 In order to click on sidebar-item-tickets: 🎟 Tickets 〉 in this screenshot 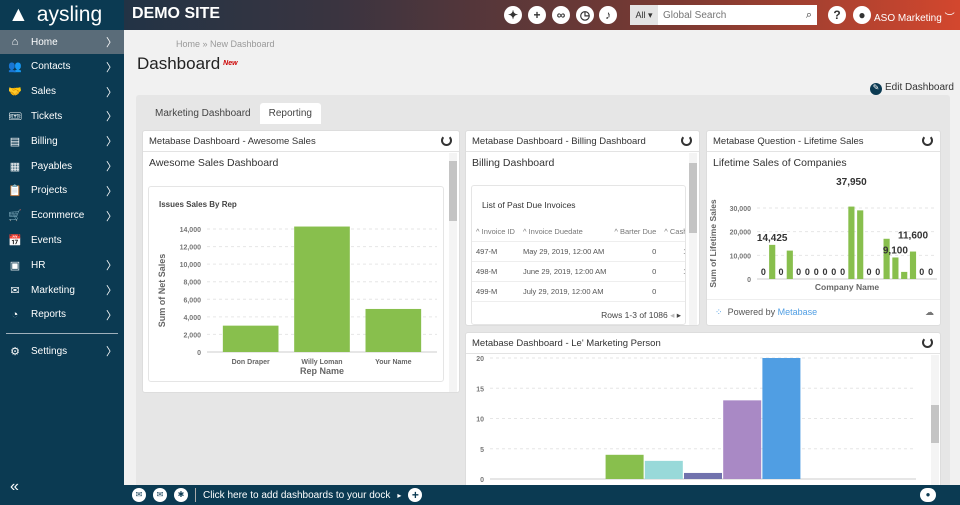, I will do `click(62, 116)`.